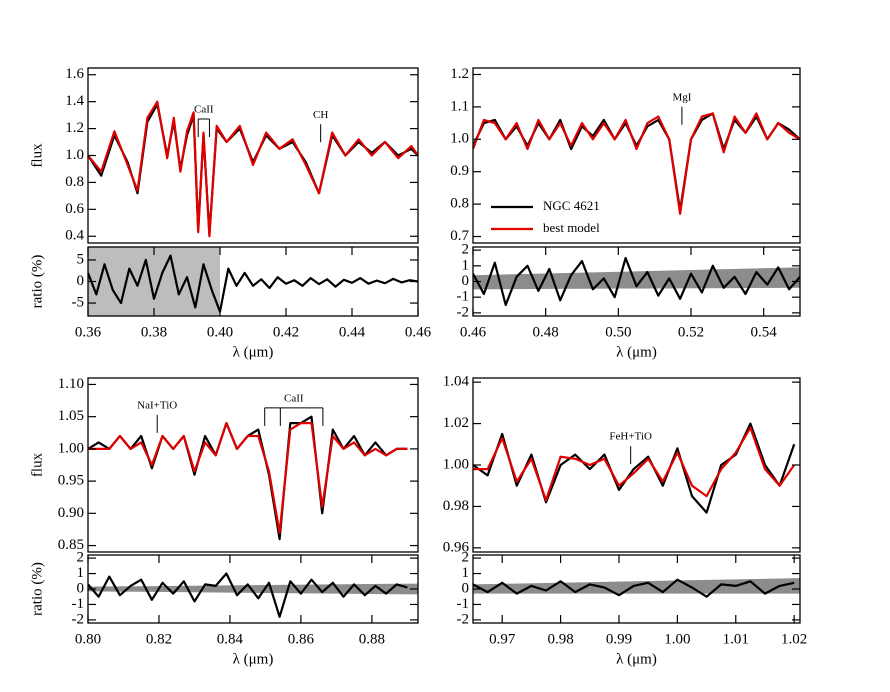 This screenshot has width=890, height=692. I want to click on legend-label: best model, so click(571, 227).